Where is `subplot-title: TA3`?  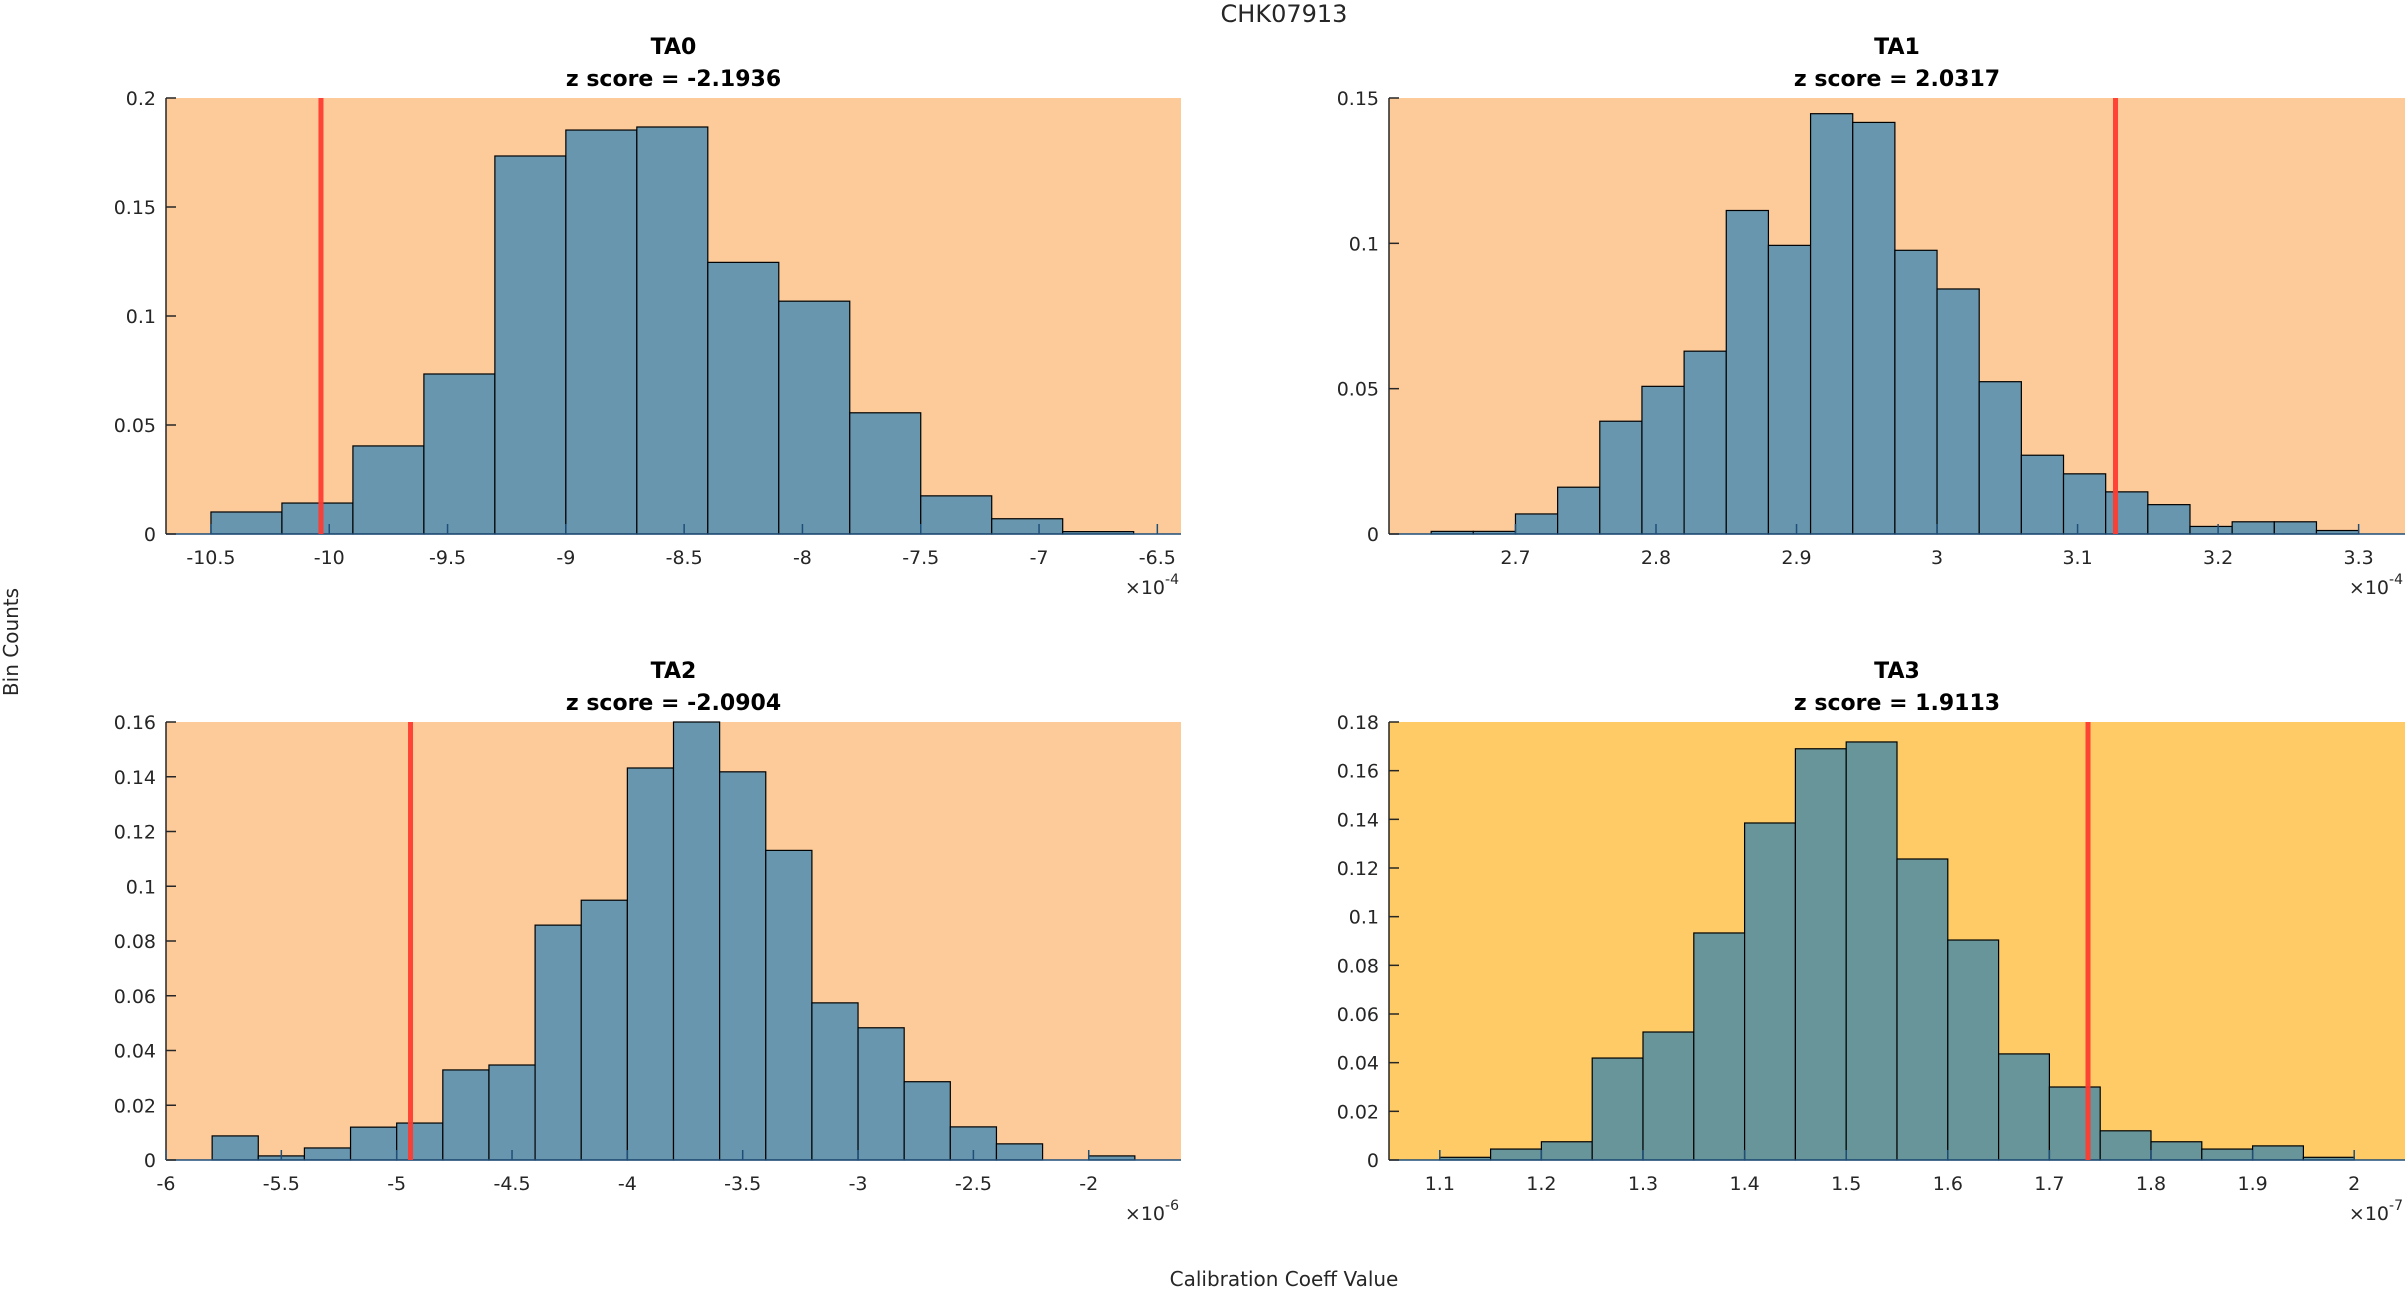
subplot-title: TA3 is located at coordinates (1897, 671).